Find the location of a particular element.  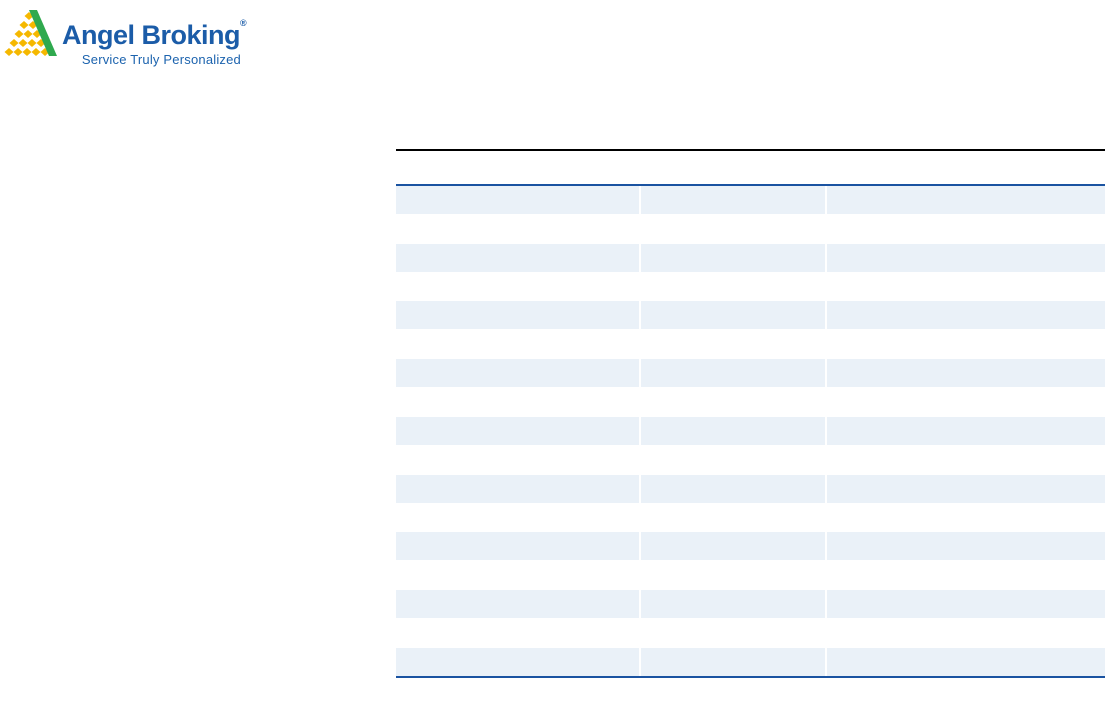

registered-mark: ® is located at coordinates (243, 23).